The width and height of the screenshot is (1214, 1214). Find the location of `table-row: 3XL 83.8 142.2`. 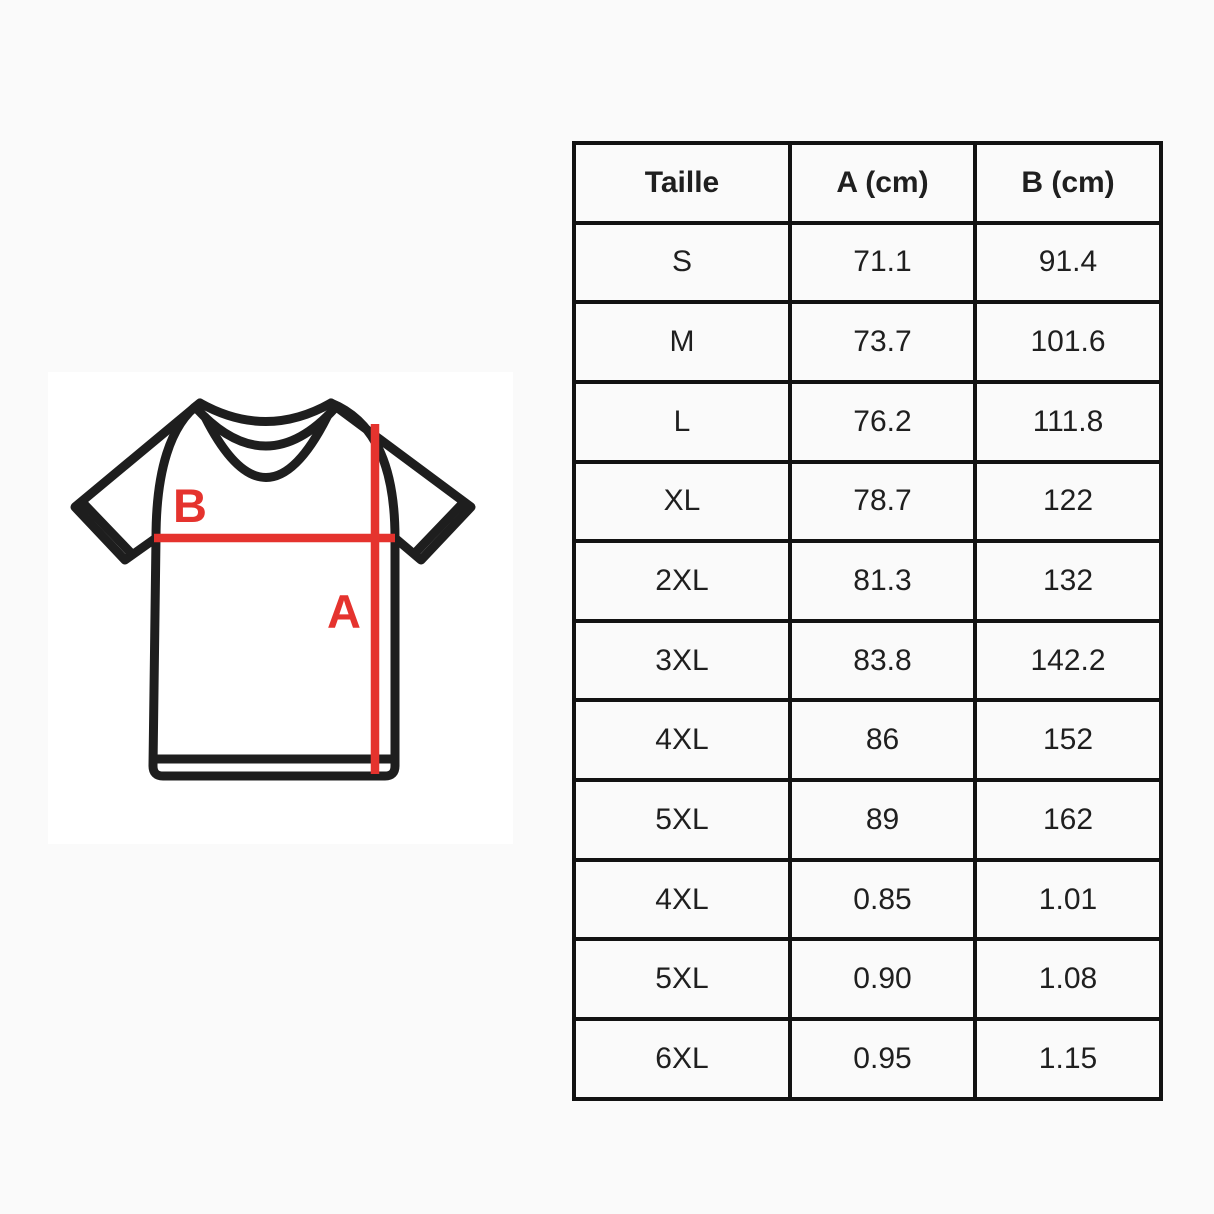

table-row: 3XL 83.8 142.2 is located at coordinates (867, 660).